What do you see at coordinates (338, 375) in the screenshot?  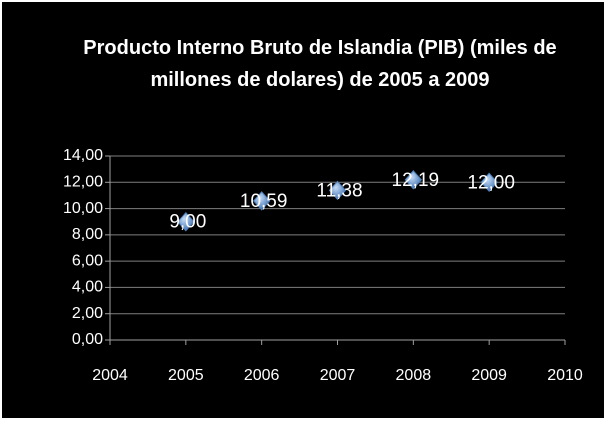 I see `x-tick-label: 2007` at bounding box center [338, 375].